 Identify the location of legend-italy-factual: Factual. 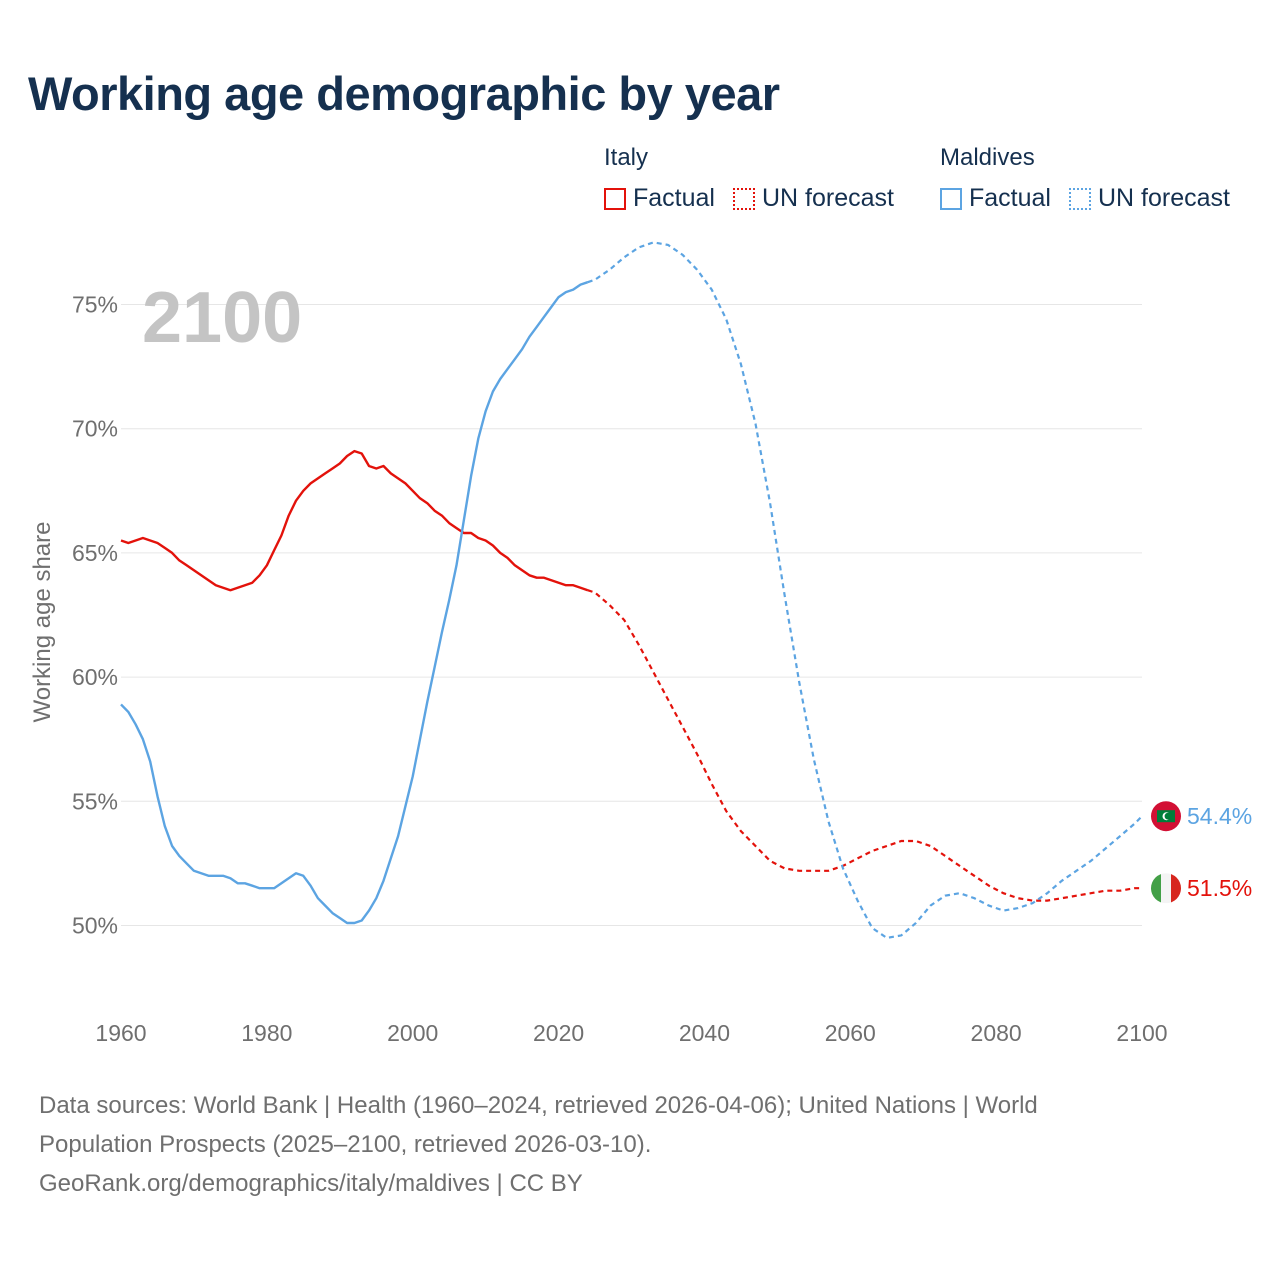
(659, 198).